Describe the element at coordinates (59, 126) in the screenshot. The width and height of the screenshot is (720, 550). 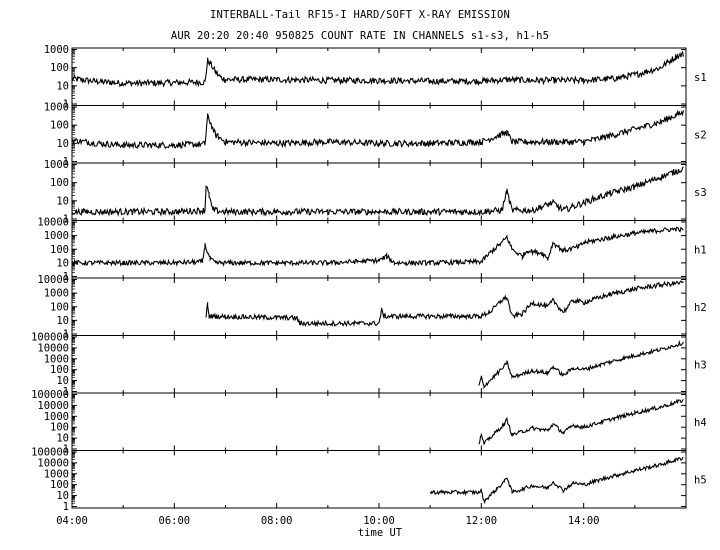
I see `y-tick-label-s2: 100` at that location.